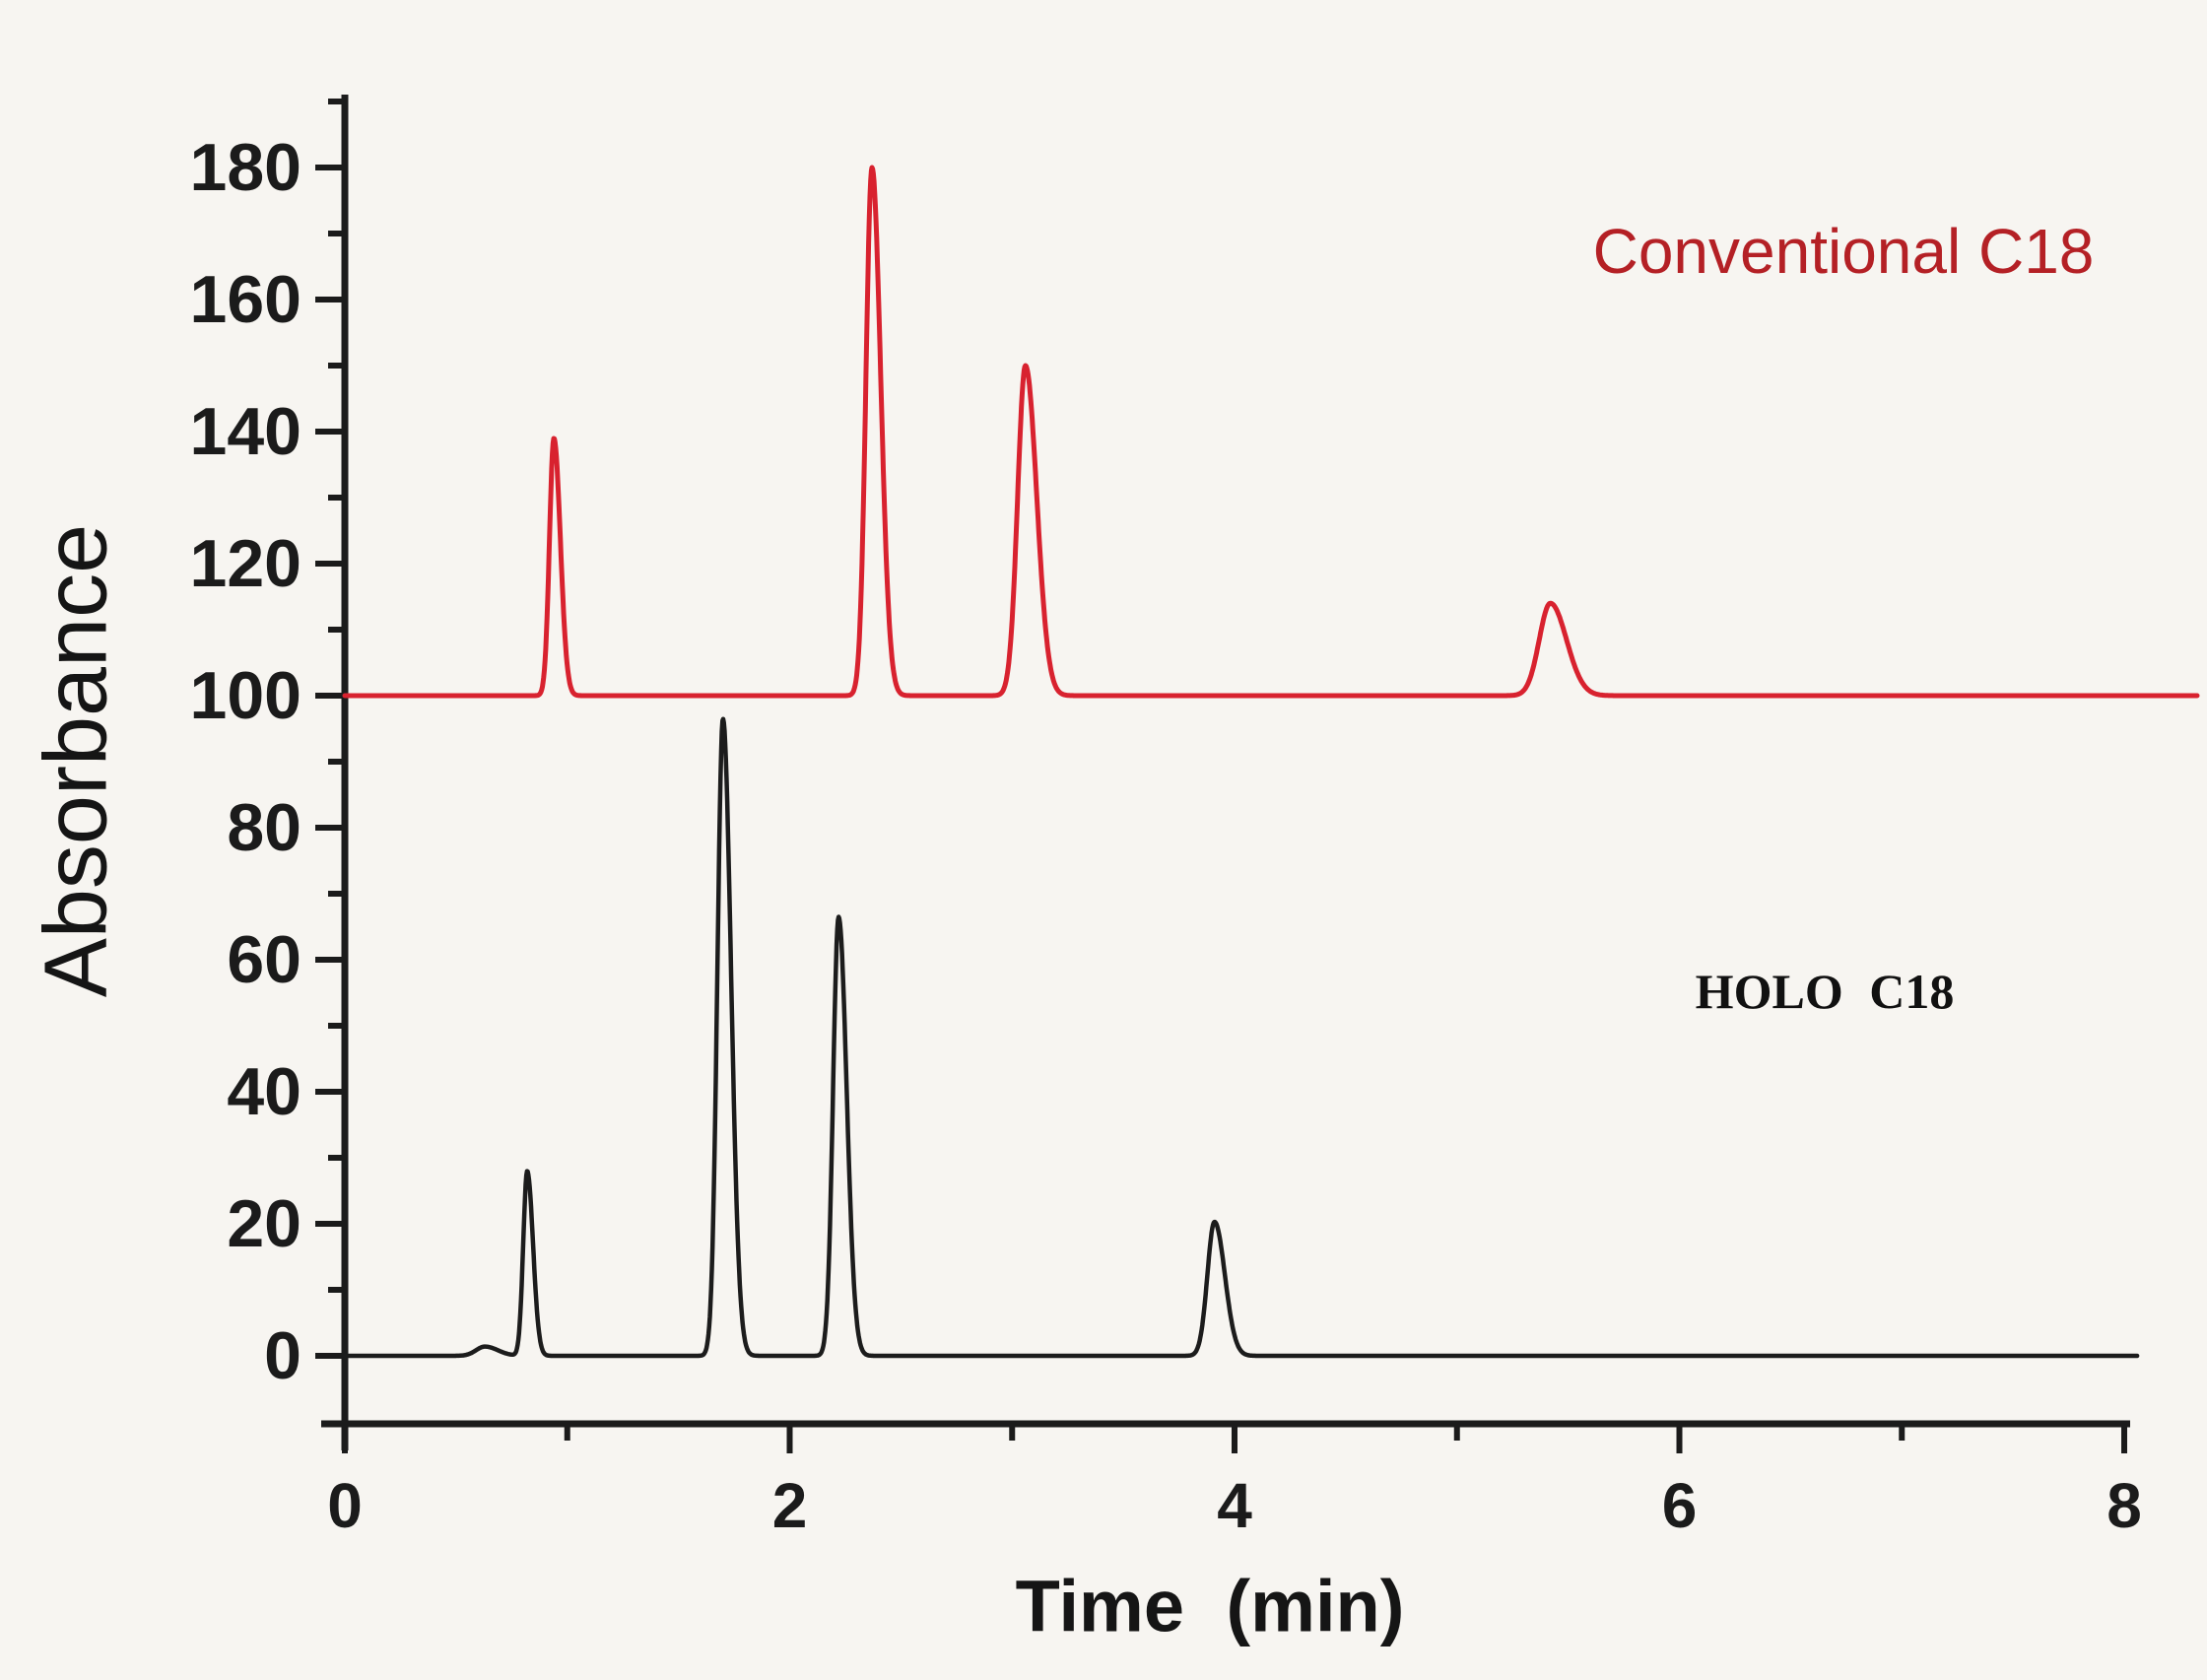 The width and height of the screenshot is (2207, 1680). What do you see at coordinates (1679, 1505) in the screenshot?
I see `x-tick-label: 6` at bounding box center [1679, 1505].